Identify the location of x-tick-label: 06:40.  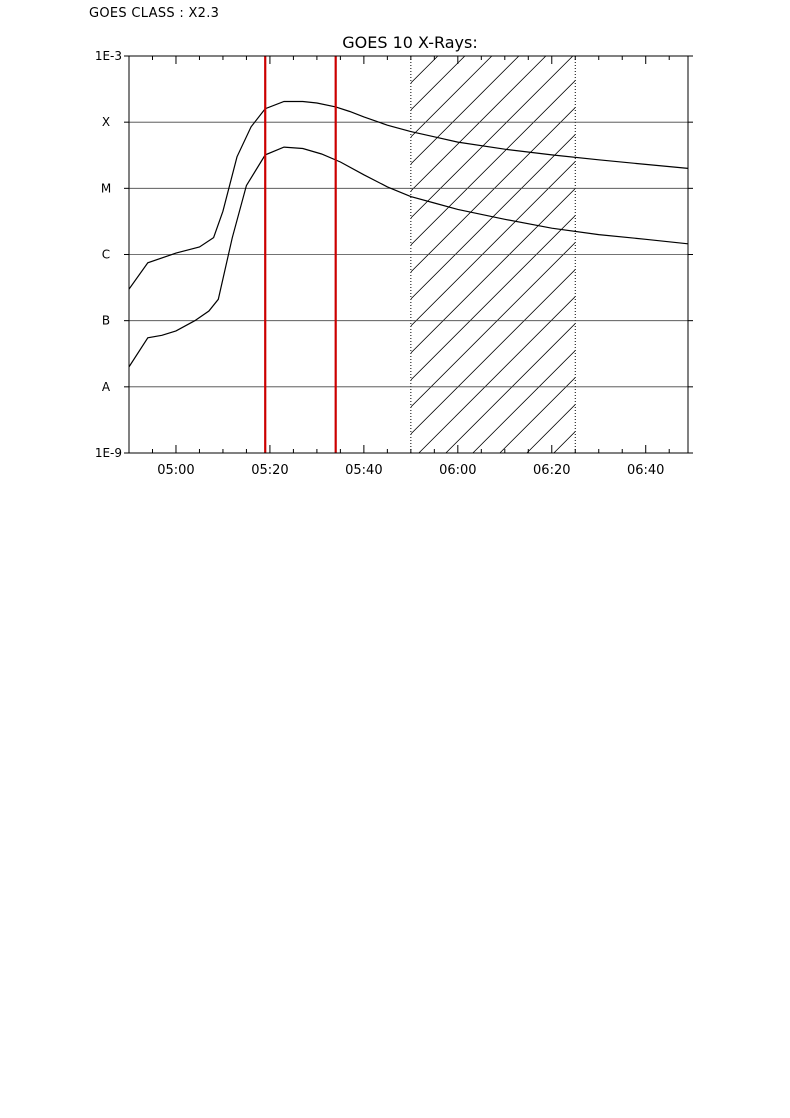
(645, 470).